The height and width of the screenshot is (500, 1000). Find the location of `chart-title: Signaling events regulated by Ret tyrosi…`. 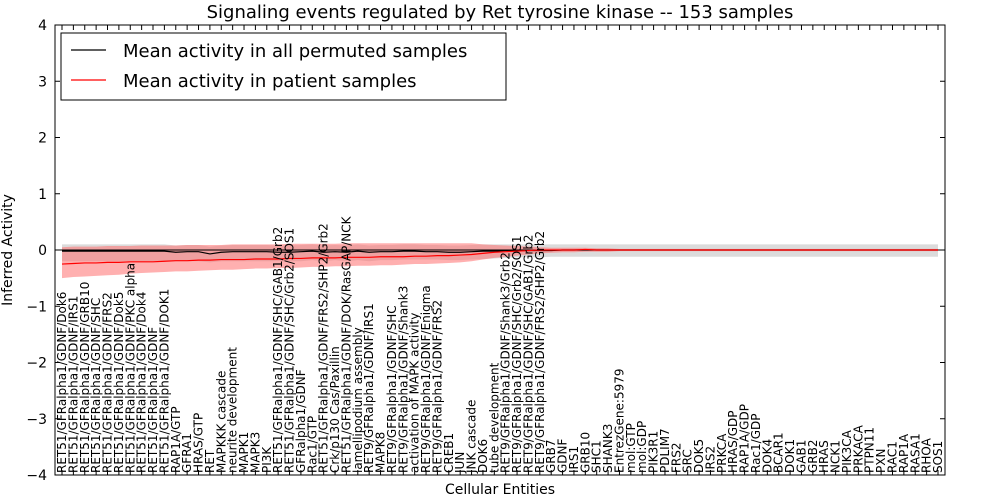

chart-title: Signaling events regulated by Ret tyrosi… is located at coordinates (500, 12).